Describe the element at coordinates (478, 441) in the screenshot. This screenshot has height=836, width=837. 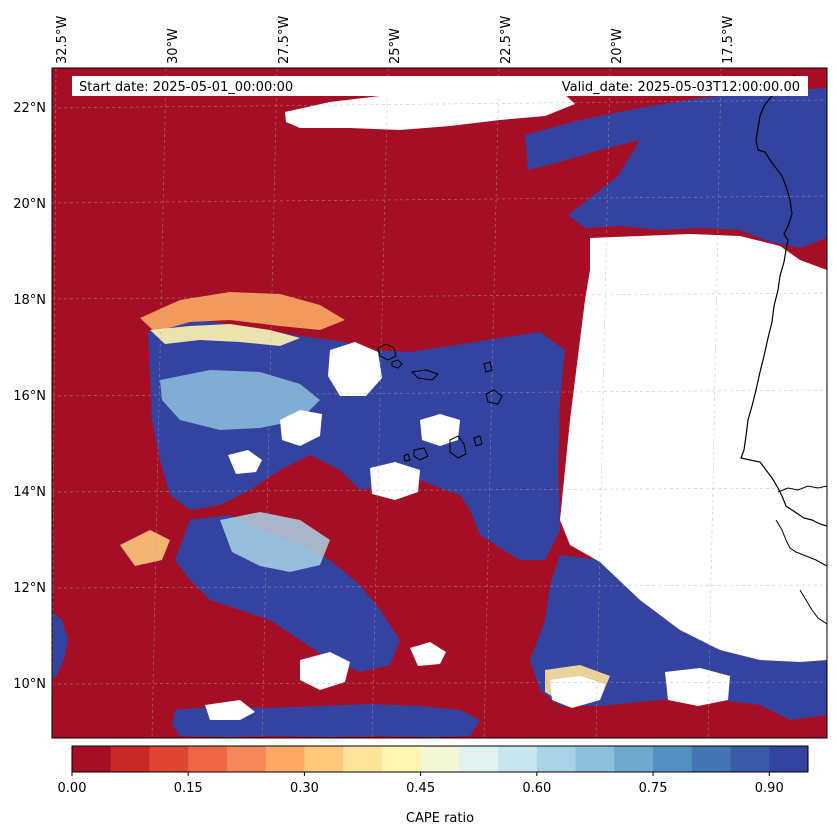
I see `island-maio` at that location.